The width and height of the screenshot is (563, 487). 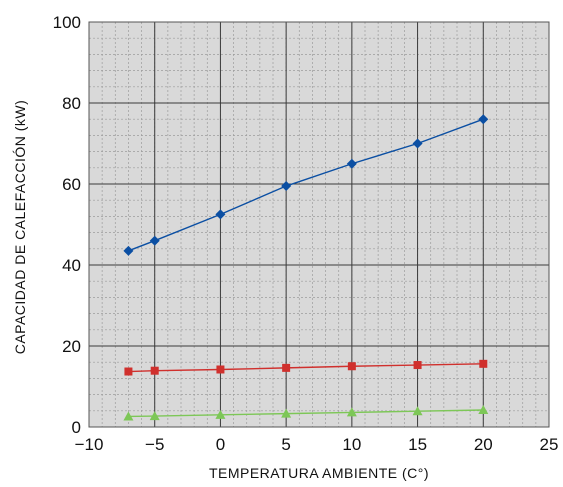 I want to click on y-tick-label: 20, so click(x=71, y=346).